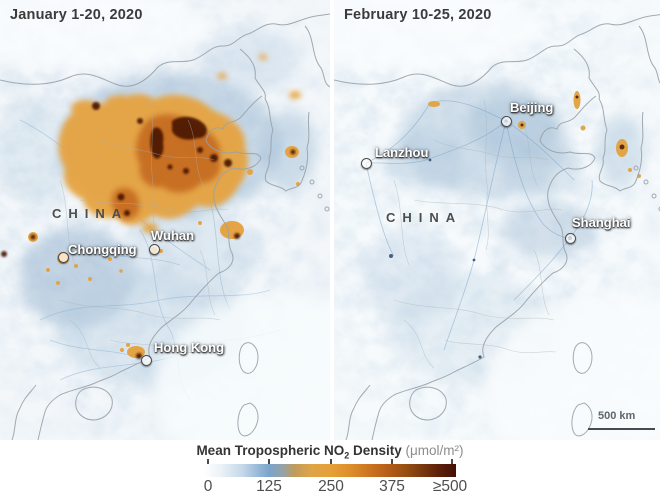  What do you see at coordinates (189, 347) in the screenshot?
I see `city-label-hong-kong: Hong Kong` at bounding box center [189, 347].